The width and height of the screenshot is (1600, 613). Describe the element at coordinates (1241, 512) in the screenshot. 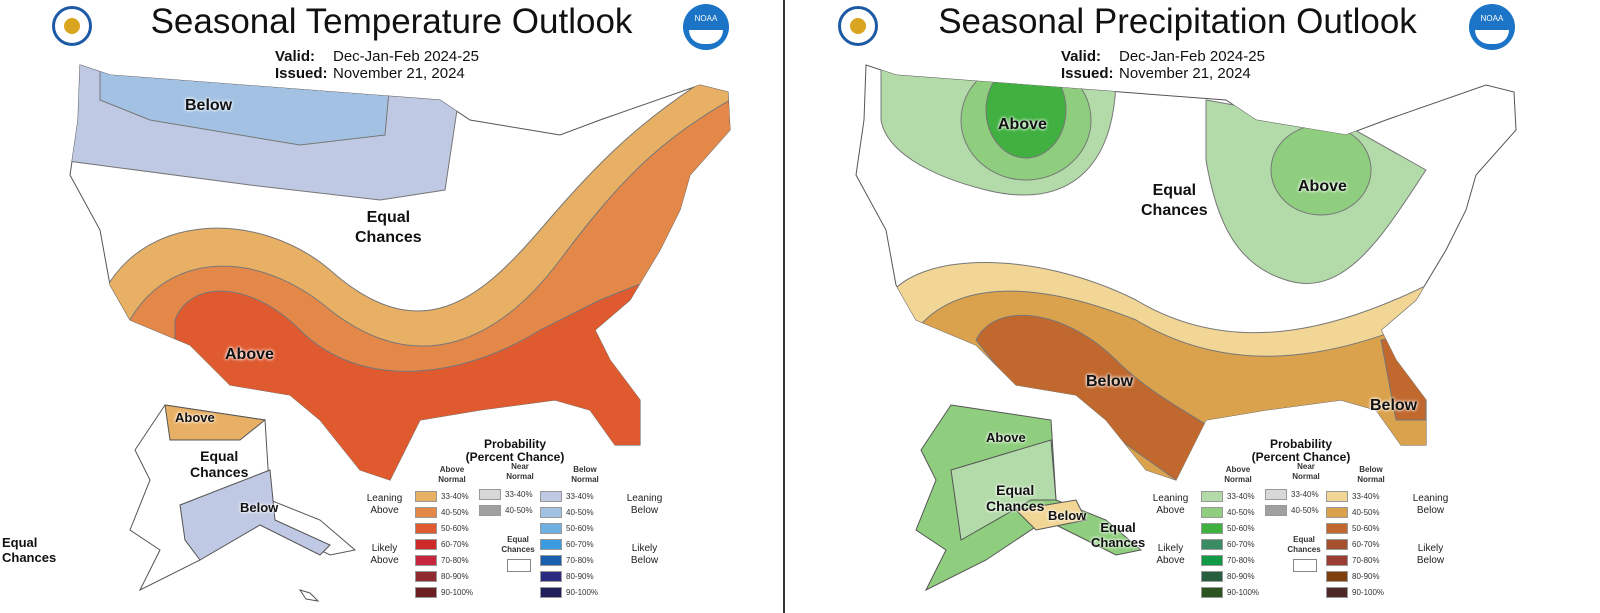

I see `above-range-label: 40-50%` at that location.